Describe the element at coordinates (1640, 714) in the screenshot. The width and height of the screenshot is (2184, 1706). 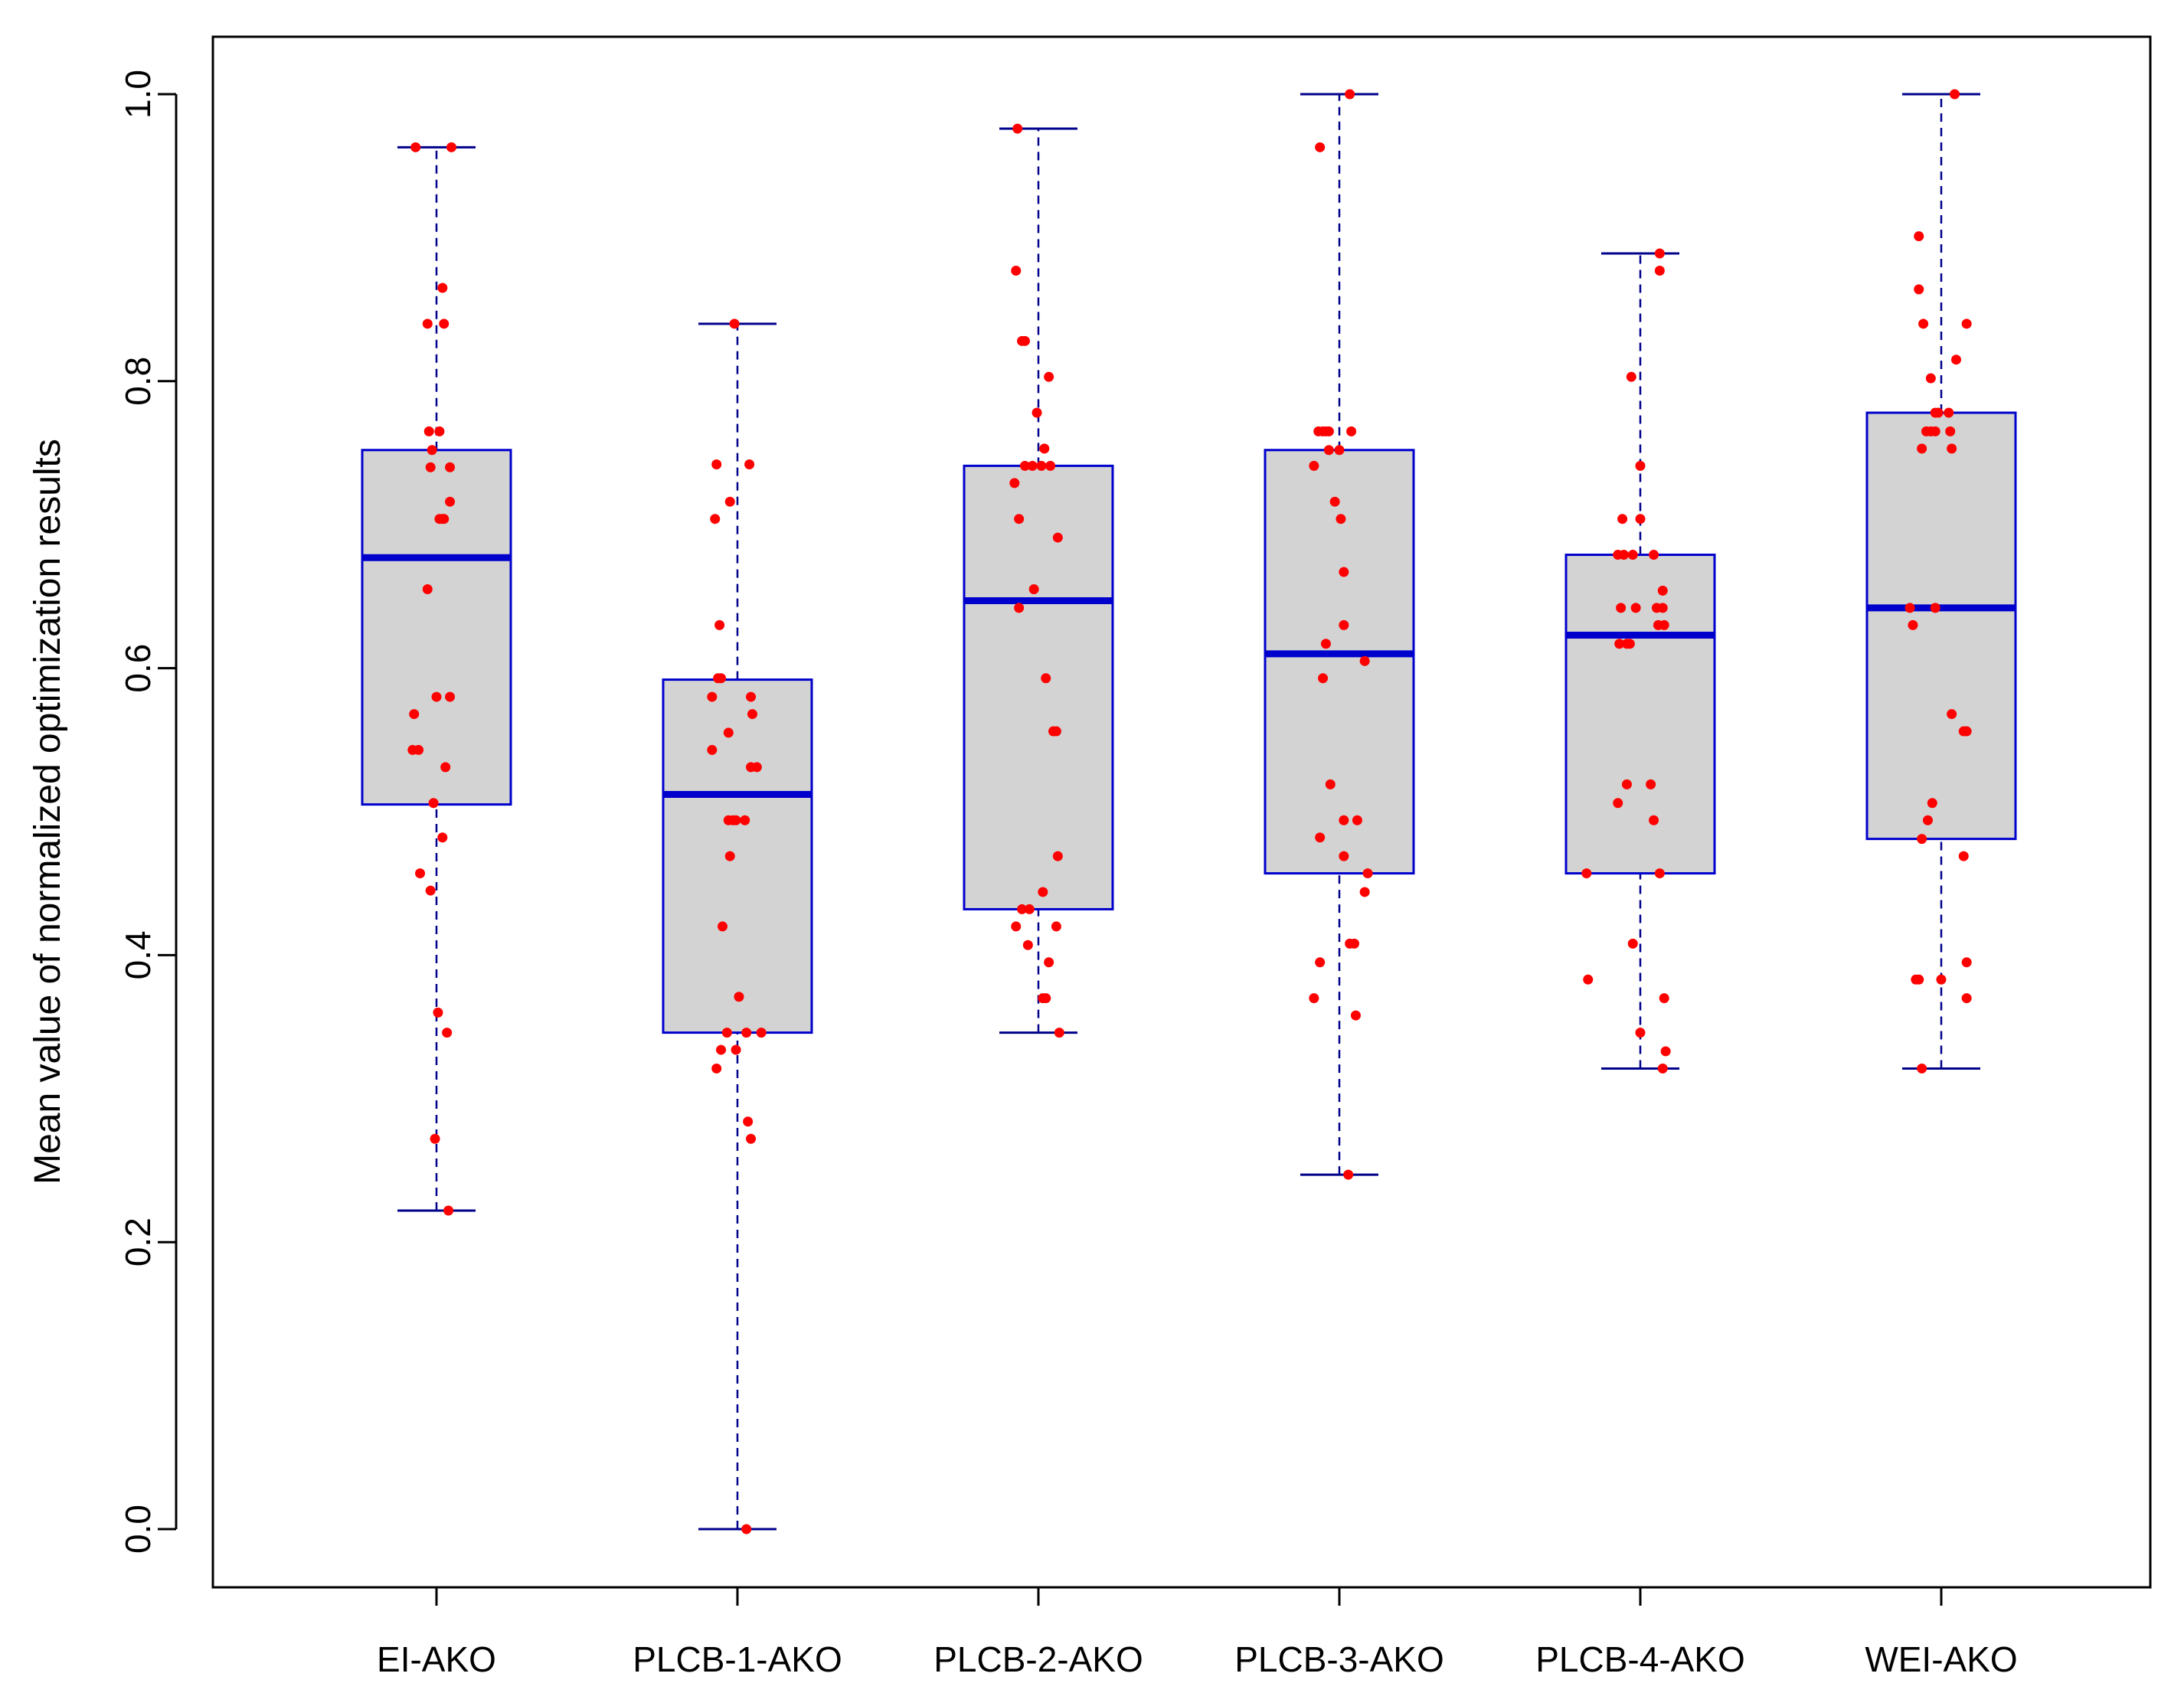
I see `box-iqr` at that location.